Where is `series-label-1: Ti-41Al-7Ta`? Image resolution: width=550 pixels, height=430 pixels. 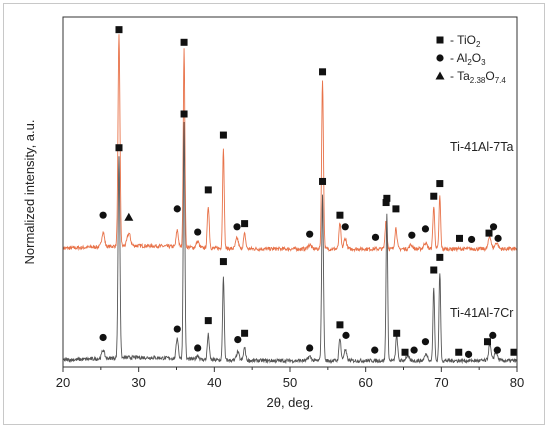
series-label-1: Ti-41Al-7Ta is located at coordinates (481, 147).